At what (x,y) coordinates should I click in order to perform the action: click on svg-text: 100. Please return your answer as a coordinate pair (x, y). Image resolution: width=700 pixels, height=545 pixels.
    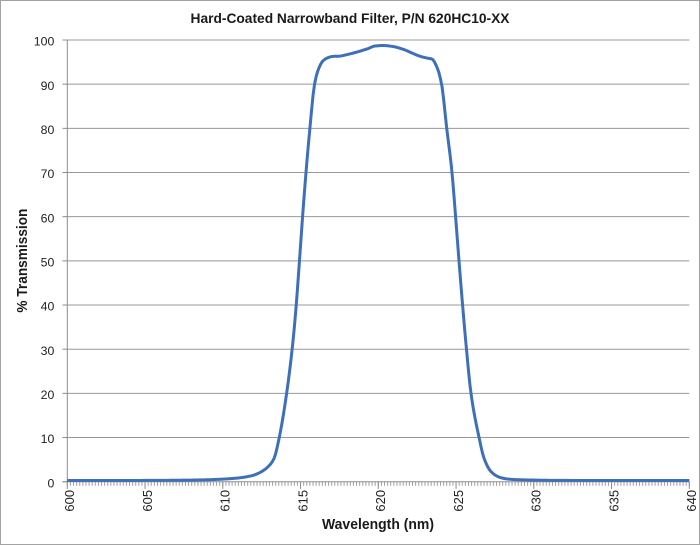
    Looking at the image, I should click on (44, 42).